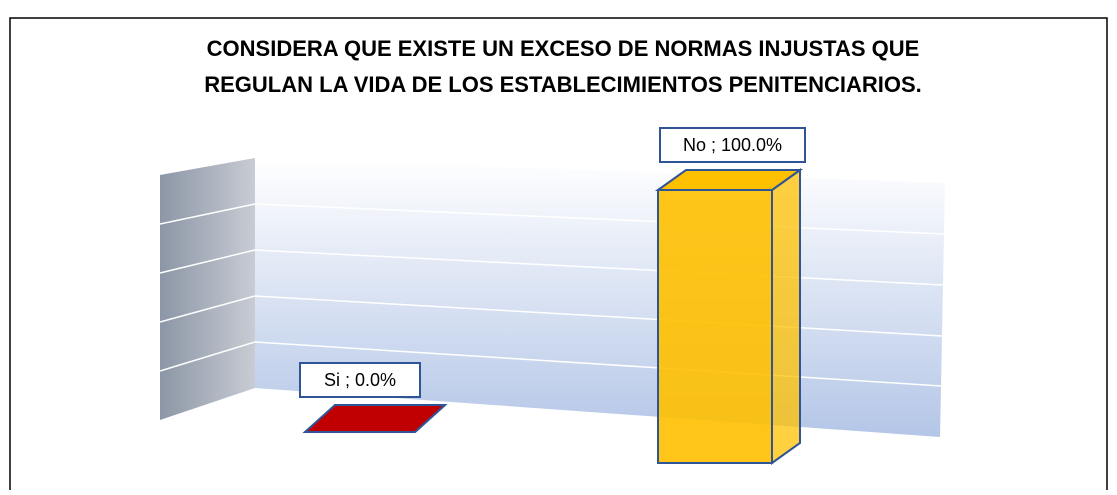 The height and width of the screenshot is (495, 1117). I want to click on bar-side, so click(786, 316).